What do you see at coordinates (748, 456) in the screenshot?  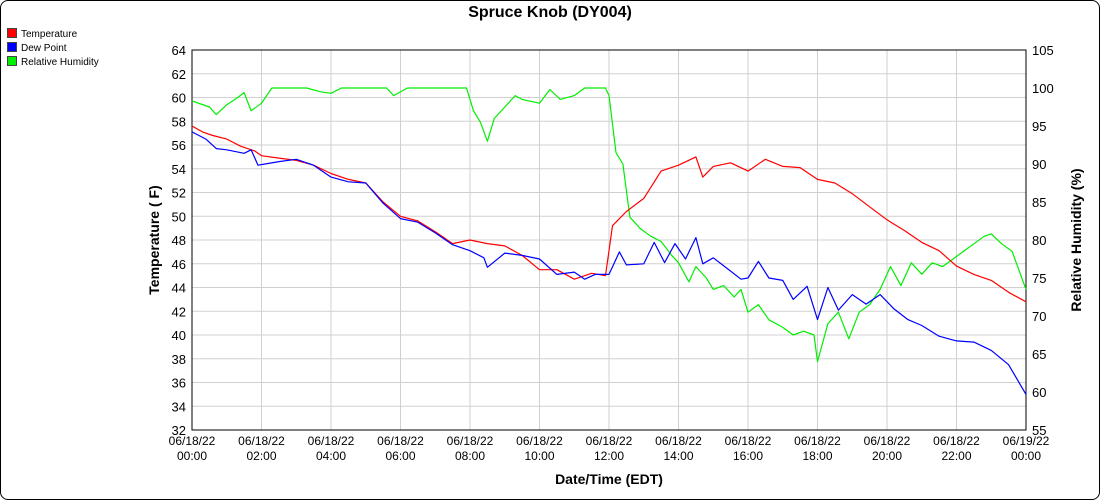 I see `x-tick-time-label: 16:00` at bounding box center [748, 456].